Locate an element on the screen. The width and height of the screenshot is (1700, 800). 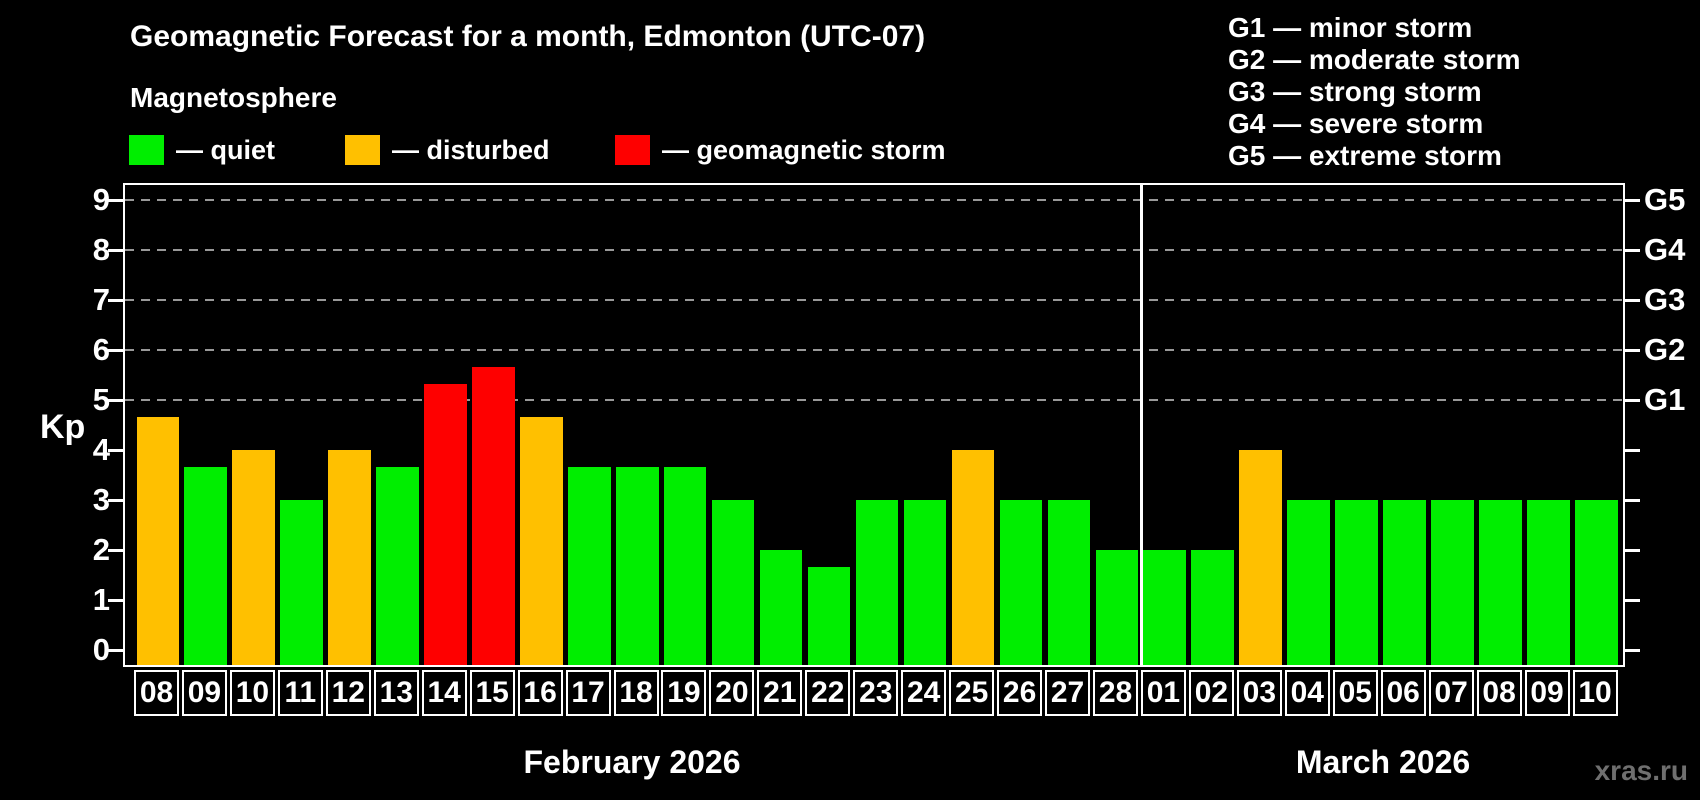
day-label-mar-01: 01 is located at coordinates (1163, 693).